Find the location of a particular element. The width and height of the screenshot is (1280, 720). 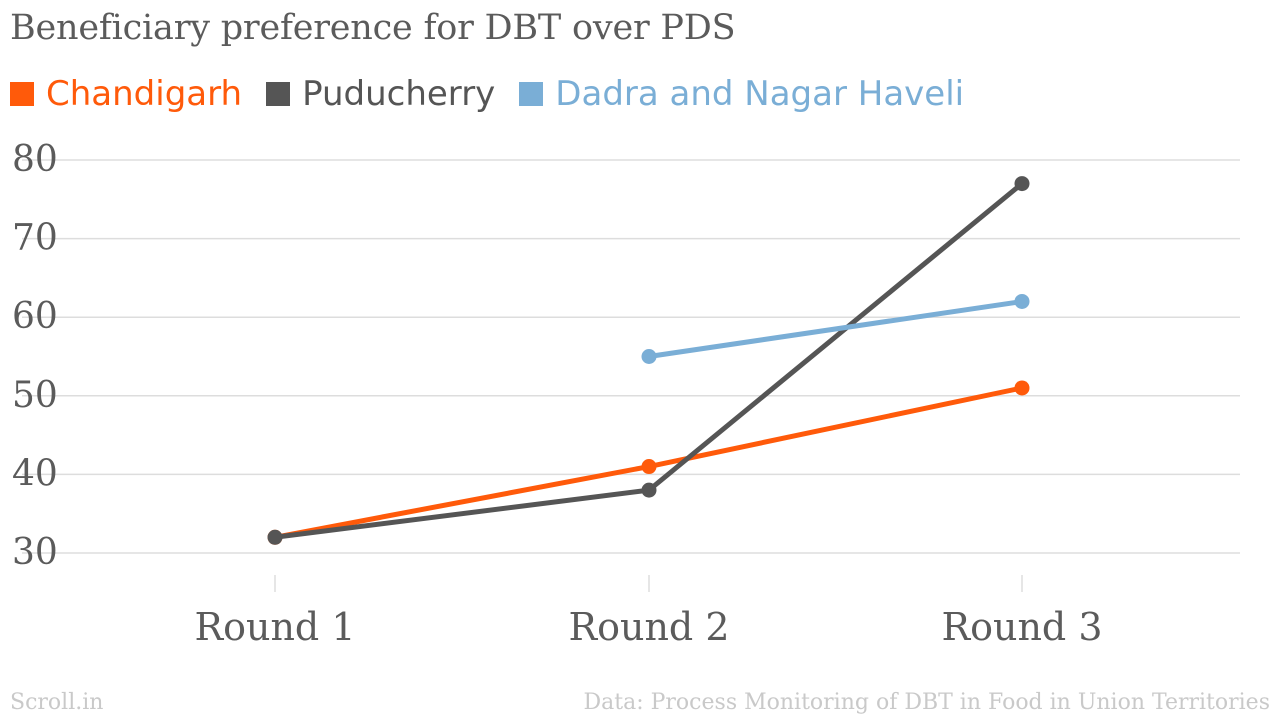

legend-item-chandigarh: Chandigarh is located at coordinates (126, 94).